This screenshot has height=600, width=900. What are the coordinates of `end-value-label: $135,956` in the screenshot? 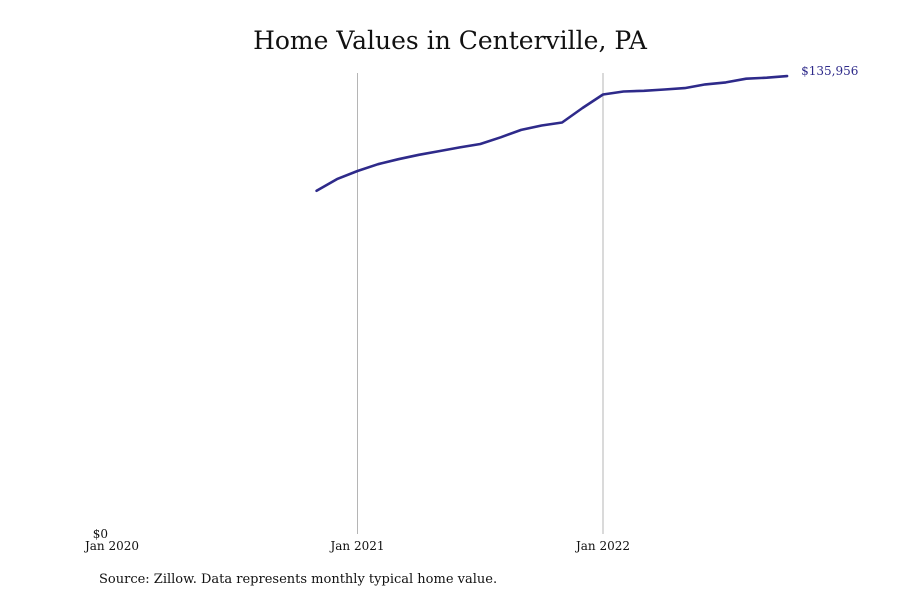 It's located at (829, 71).